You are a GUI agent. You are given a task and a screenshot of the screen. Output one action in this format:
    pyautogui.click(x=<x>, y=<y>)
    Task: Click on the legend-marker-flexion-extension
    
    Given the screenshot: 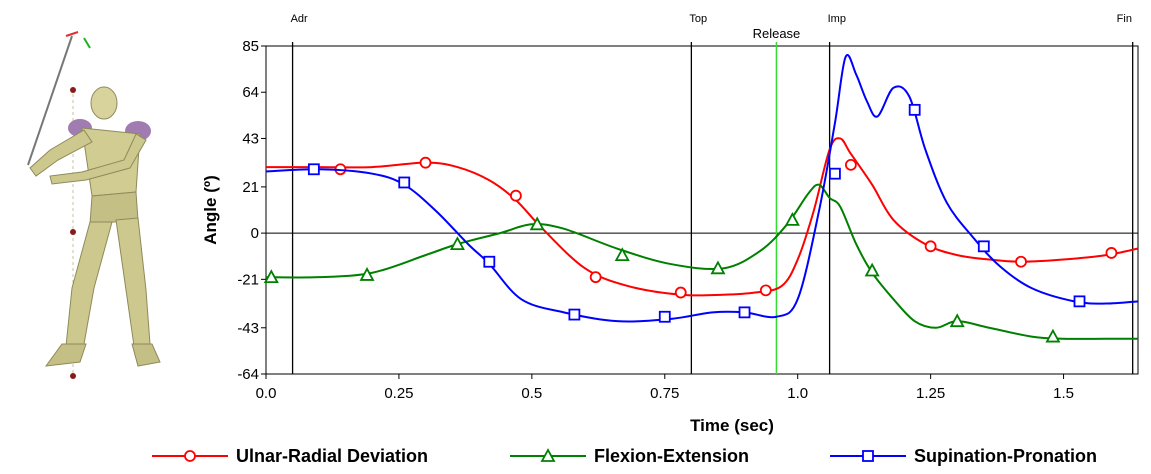 What is the action you would take?
    pyautogui.click(x=548, y=455)
    